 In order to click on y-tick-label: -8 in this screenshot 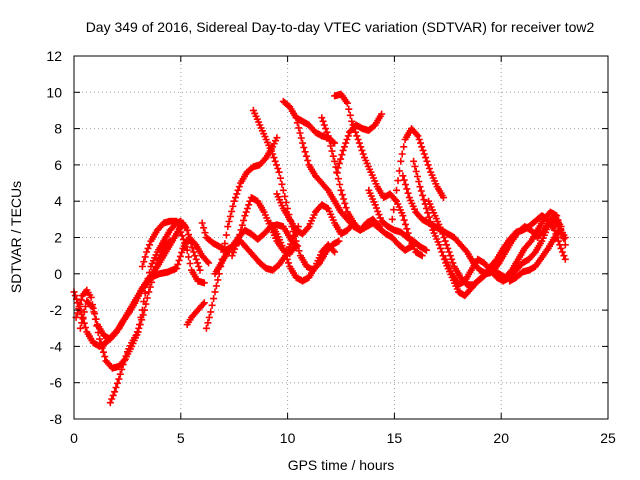, I will do `click(56, 419)`.